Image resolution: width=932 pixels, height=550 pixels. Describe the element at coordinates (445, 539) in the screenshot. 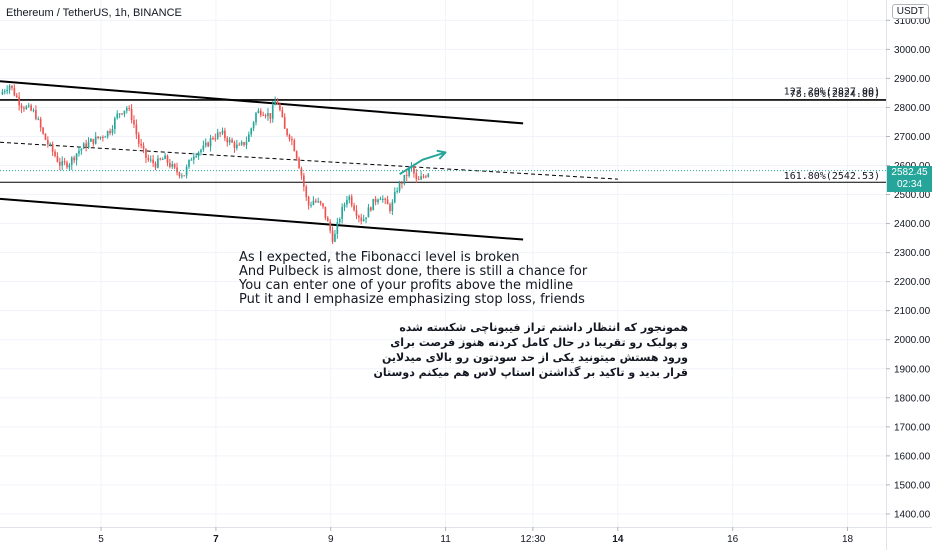

I see `x-tick-label: 11` at that location.